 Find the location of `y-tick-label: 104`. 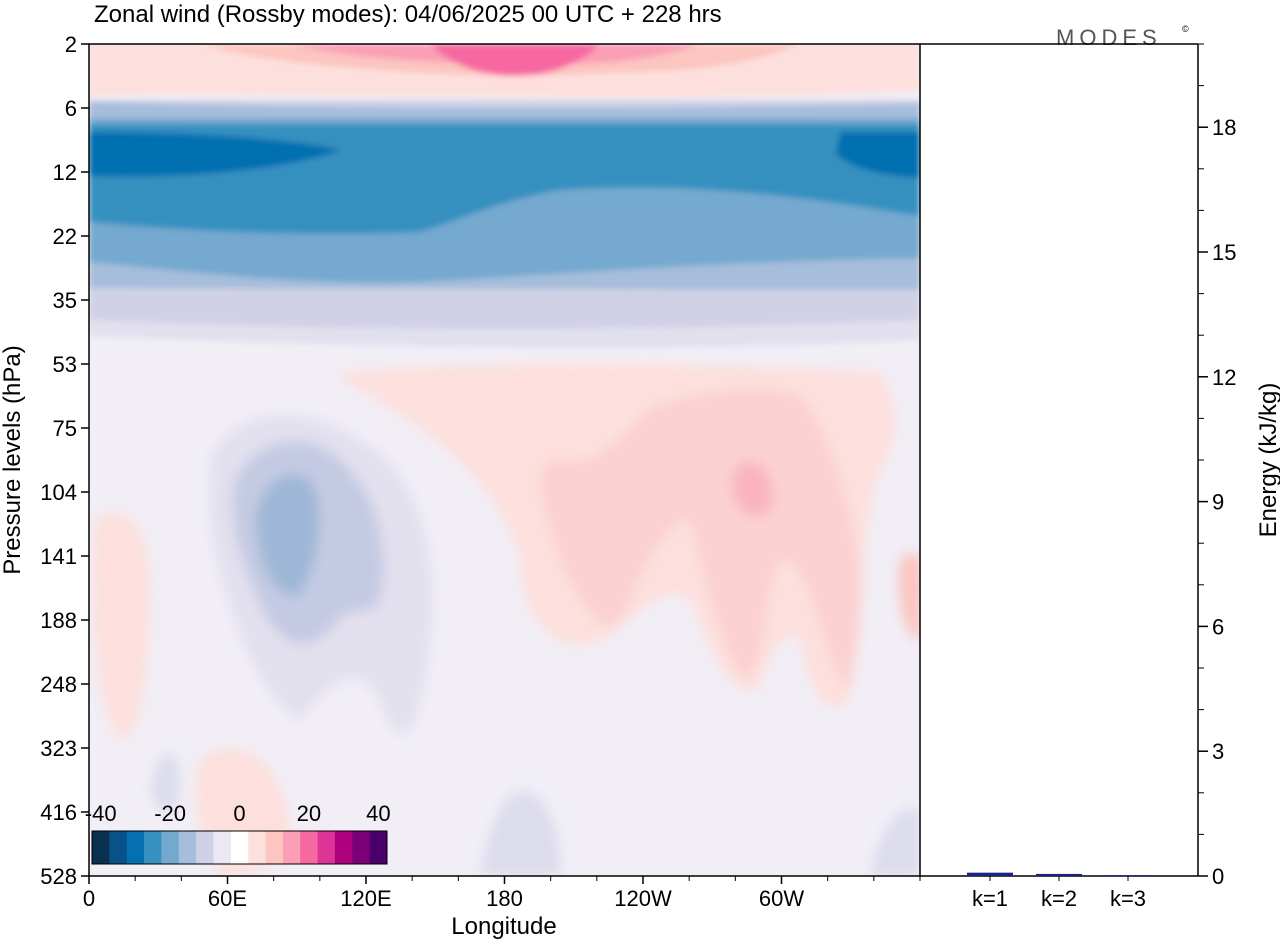

y-tick-label: 104 is located at coordinates (58, 492).